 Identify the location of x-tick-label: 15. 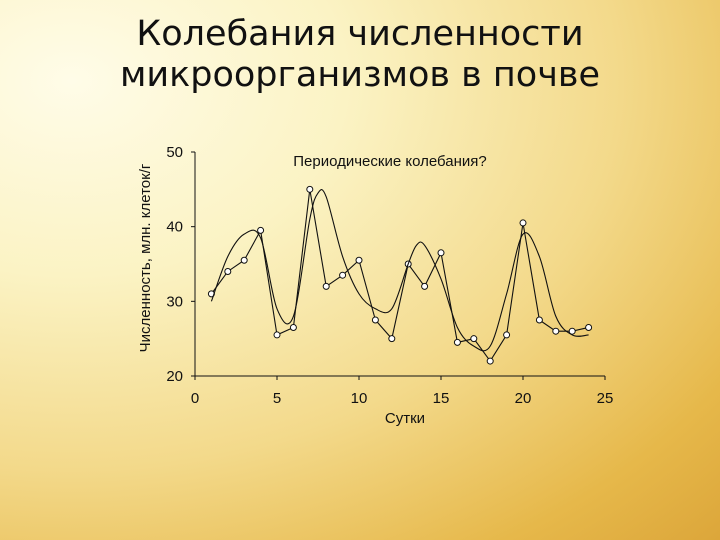
(441, 398).